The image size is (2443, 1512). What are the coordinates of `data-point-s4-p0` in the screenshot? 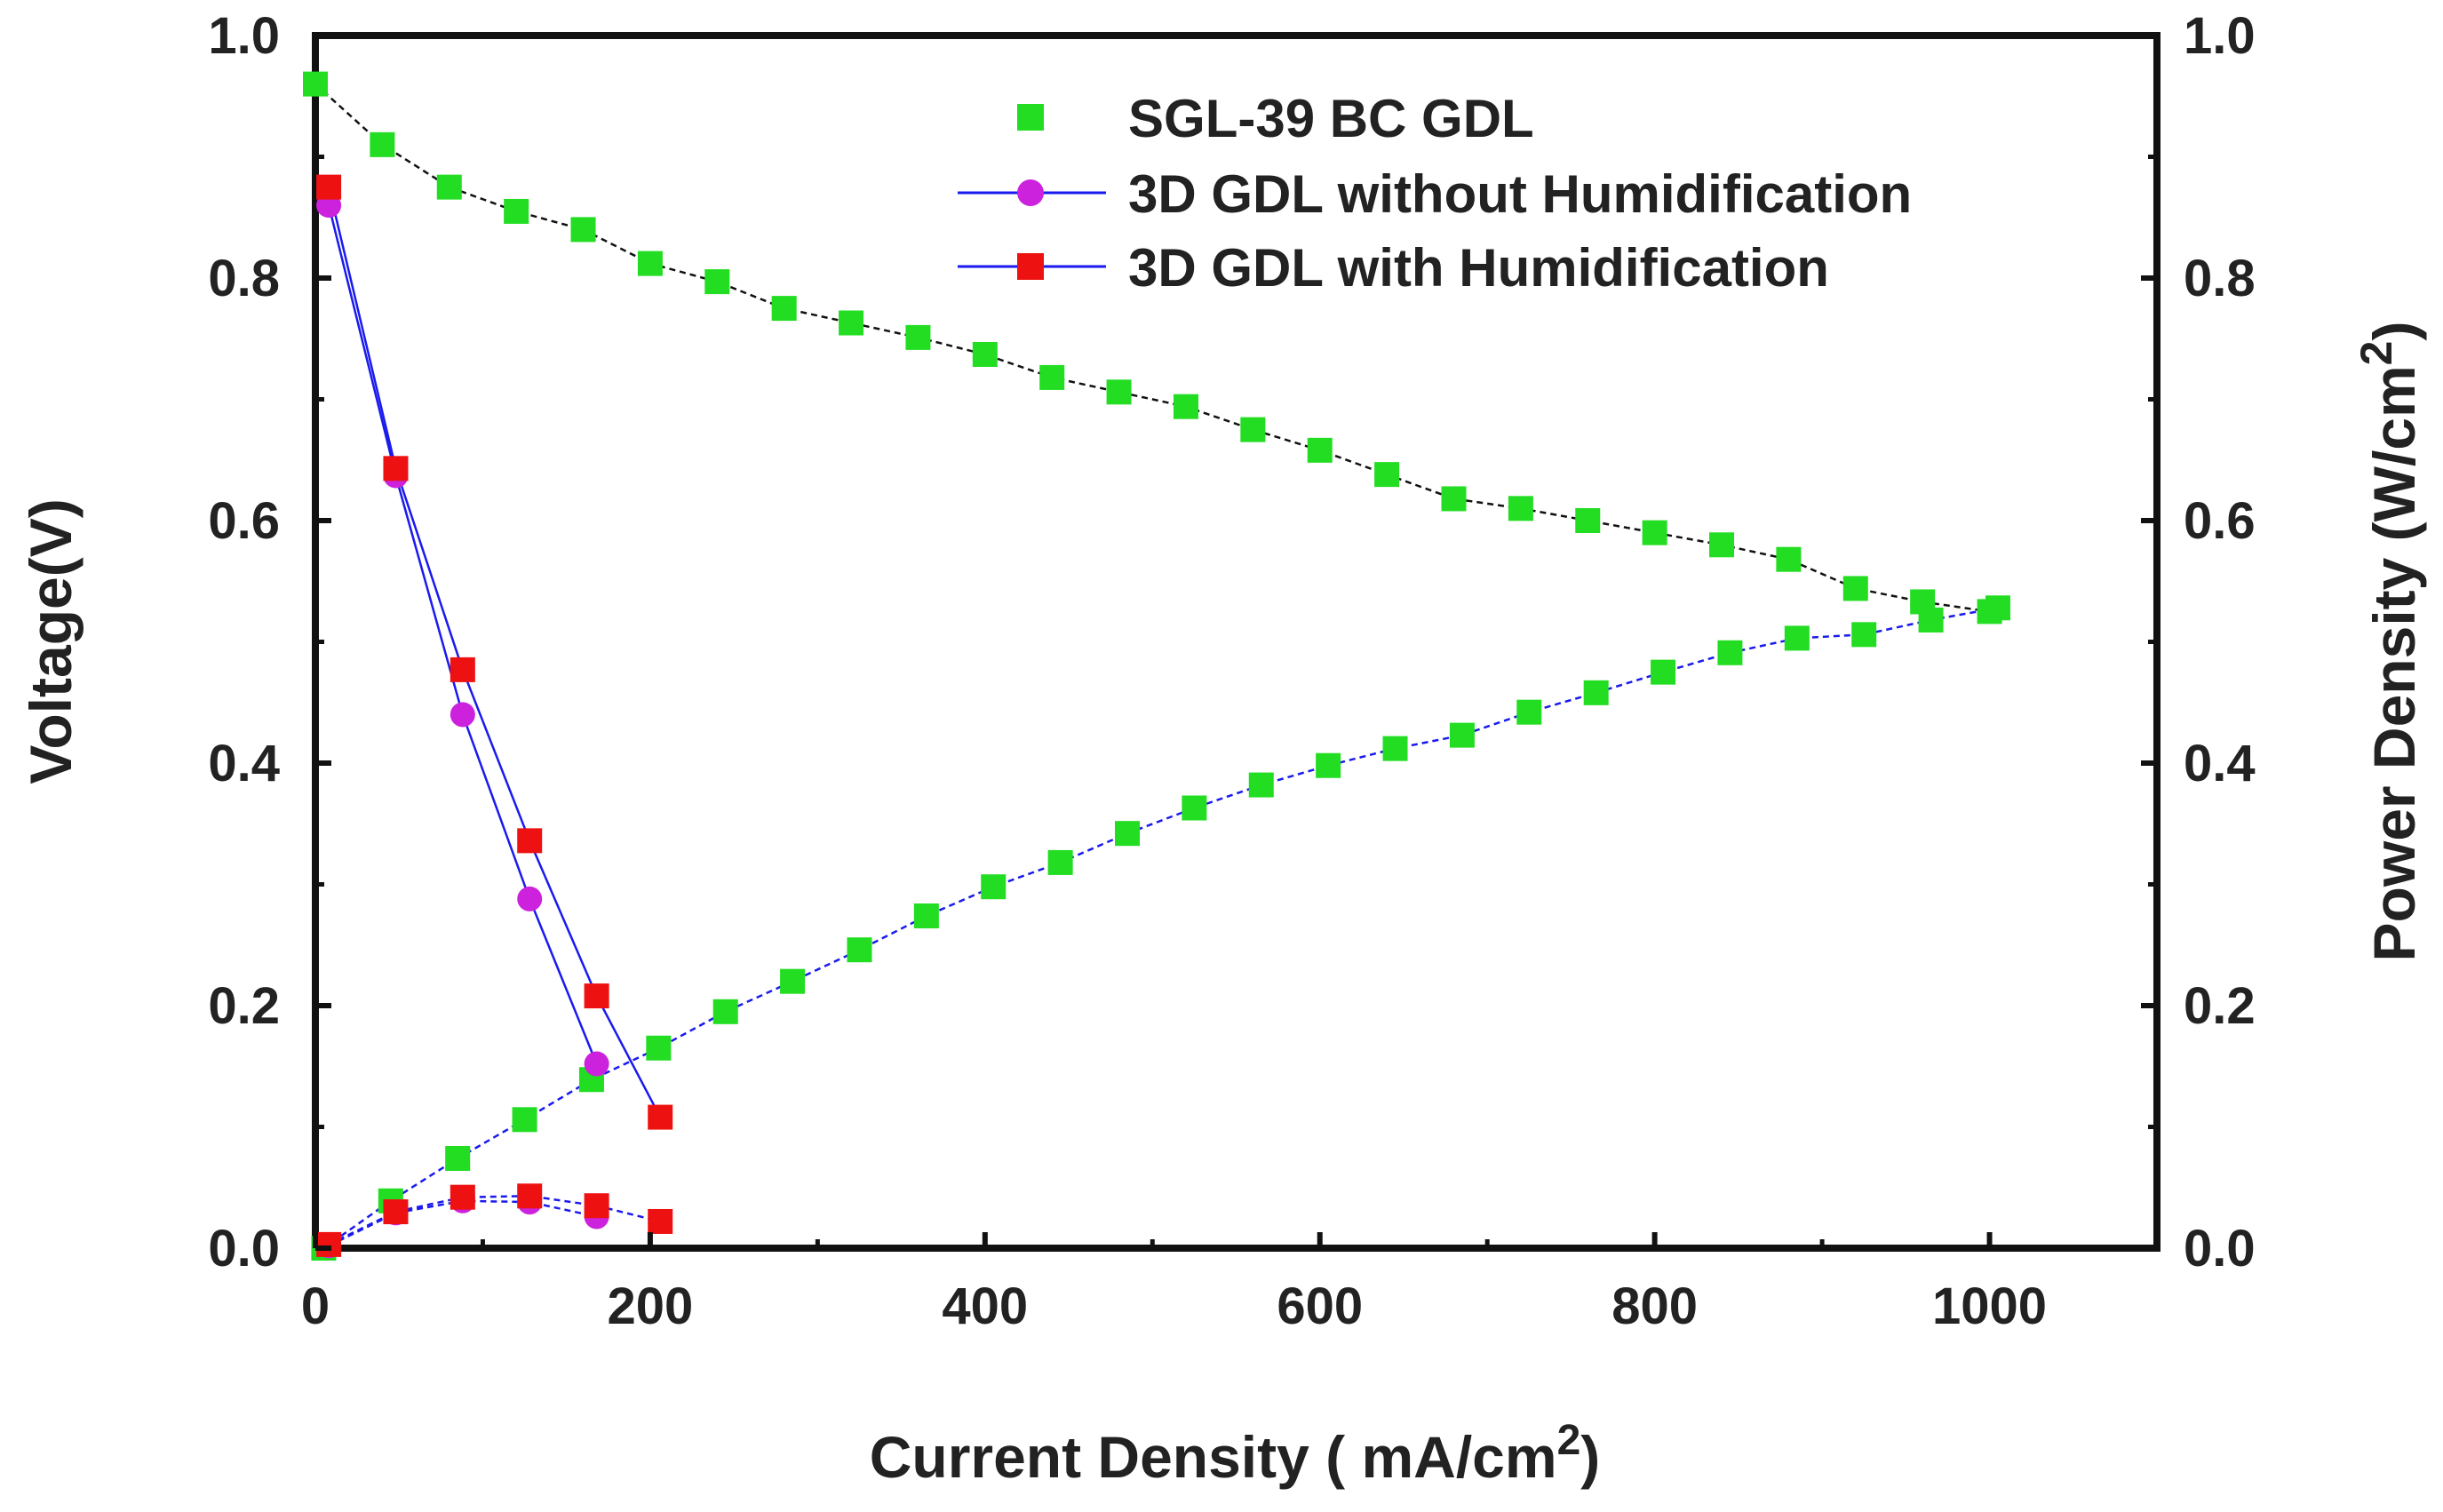 It's located at (329, 187).